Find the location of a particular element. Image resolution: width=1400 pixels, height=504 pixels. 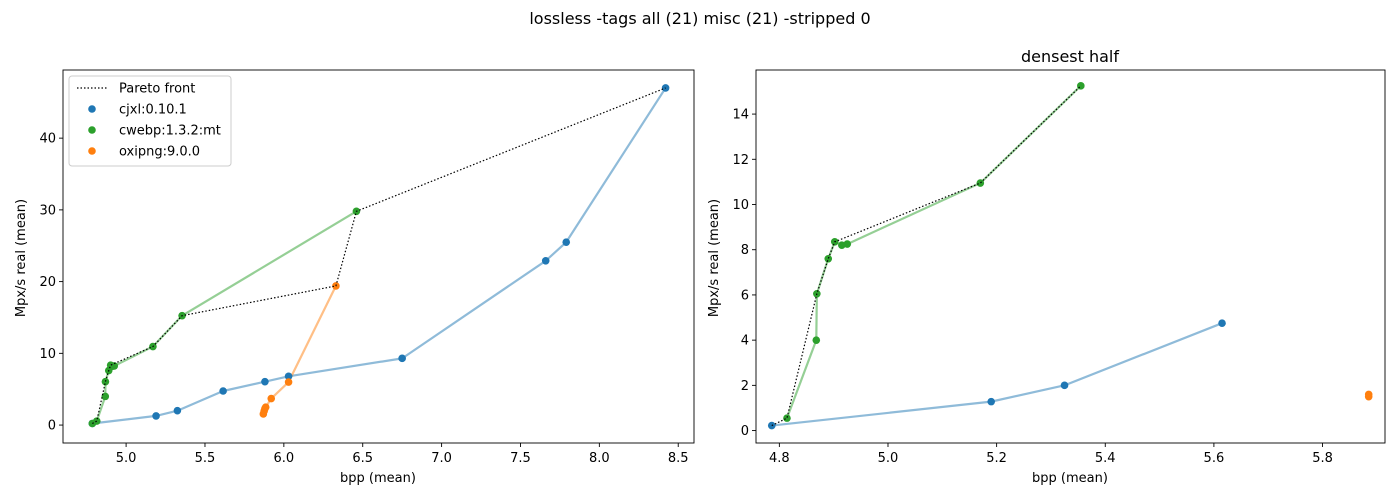

y-tick-label: 2 is located at coordinates (745, 386).